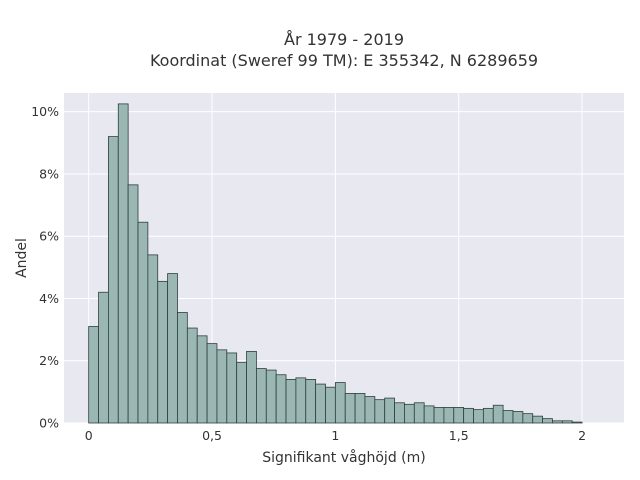  I want to click on y-tick-label: 2%, so click(49, 360).